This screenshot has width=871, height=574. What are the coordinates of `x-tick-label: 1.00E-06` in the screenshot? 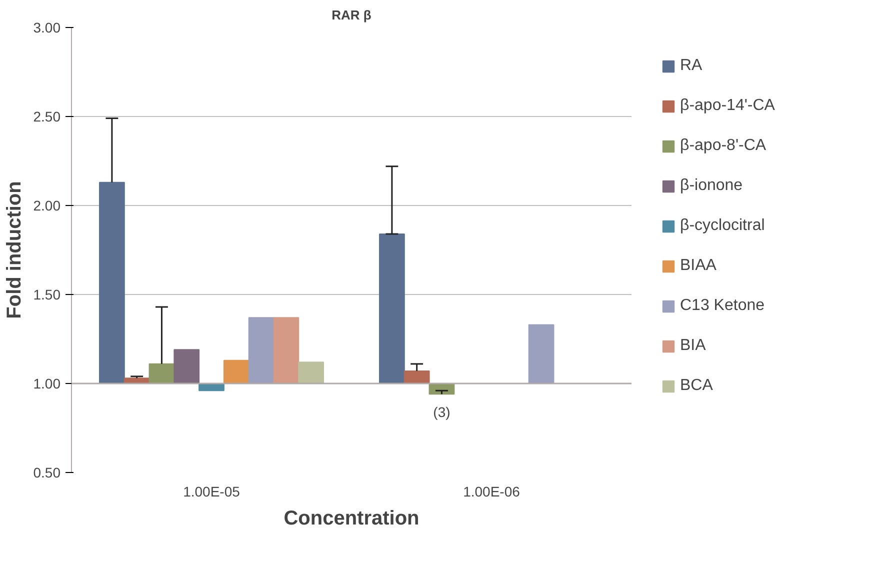 It's located at (491, 492).